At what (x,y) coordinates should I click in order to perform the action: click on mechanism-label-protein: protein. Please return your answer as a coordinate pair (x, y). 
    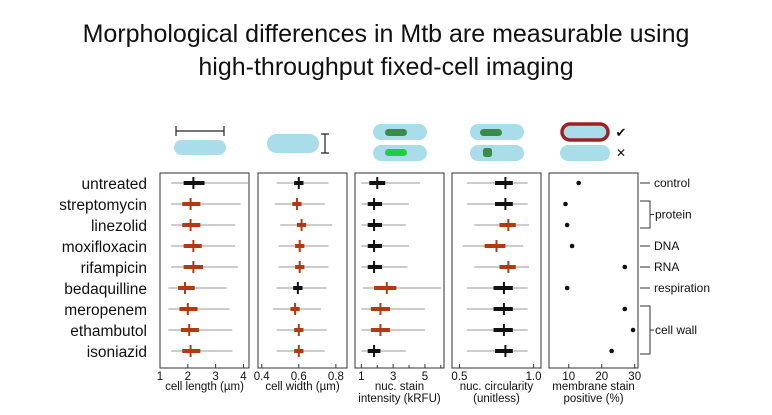
    Looking at the image, I should click on (673, 215).